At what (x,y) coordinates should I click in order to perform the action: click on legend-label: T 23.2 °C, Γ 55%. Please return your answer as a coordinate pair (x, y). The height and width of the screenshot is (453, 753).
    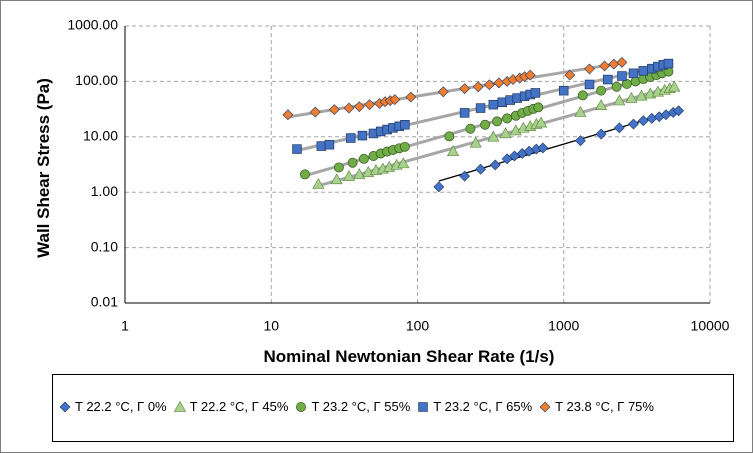
    Looking at the image, I should click on (361, 406).